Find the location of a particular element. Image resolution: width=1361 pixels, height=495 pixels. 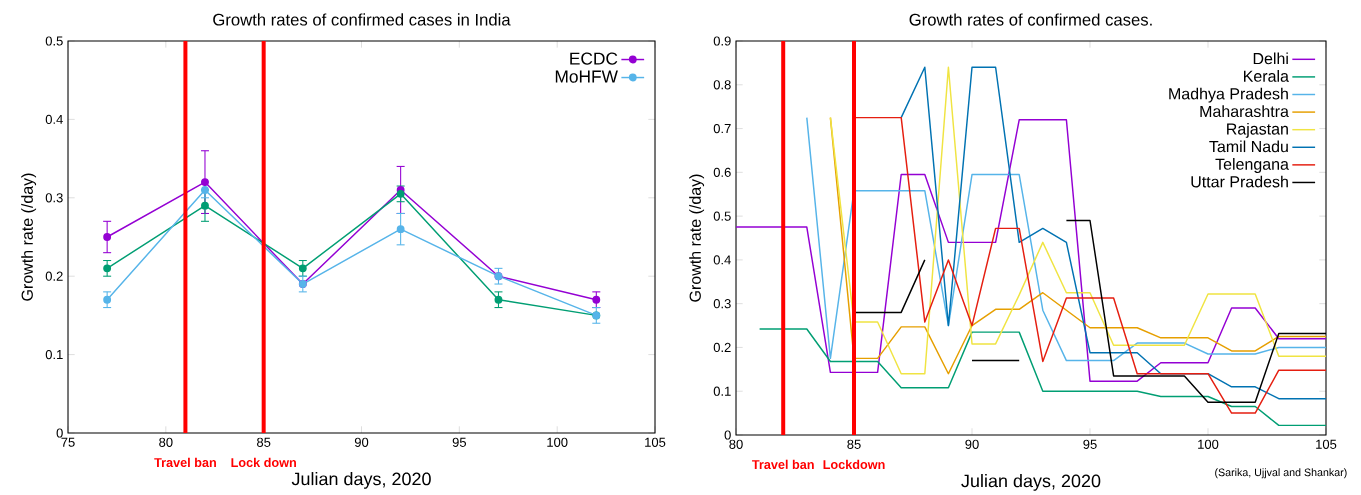

text: (Sarika, Ujjval and Shankar) is located at coordinates (1281, 473).